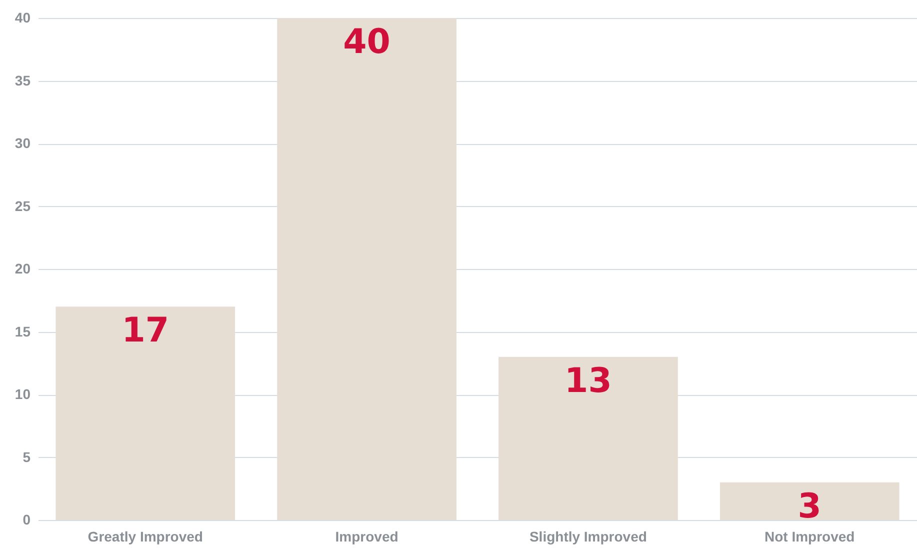  I want to click on x-tick-label: Improved, so click(366, 536).